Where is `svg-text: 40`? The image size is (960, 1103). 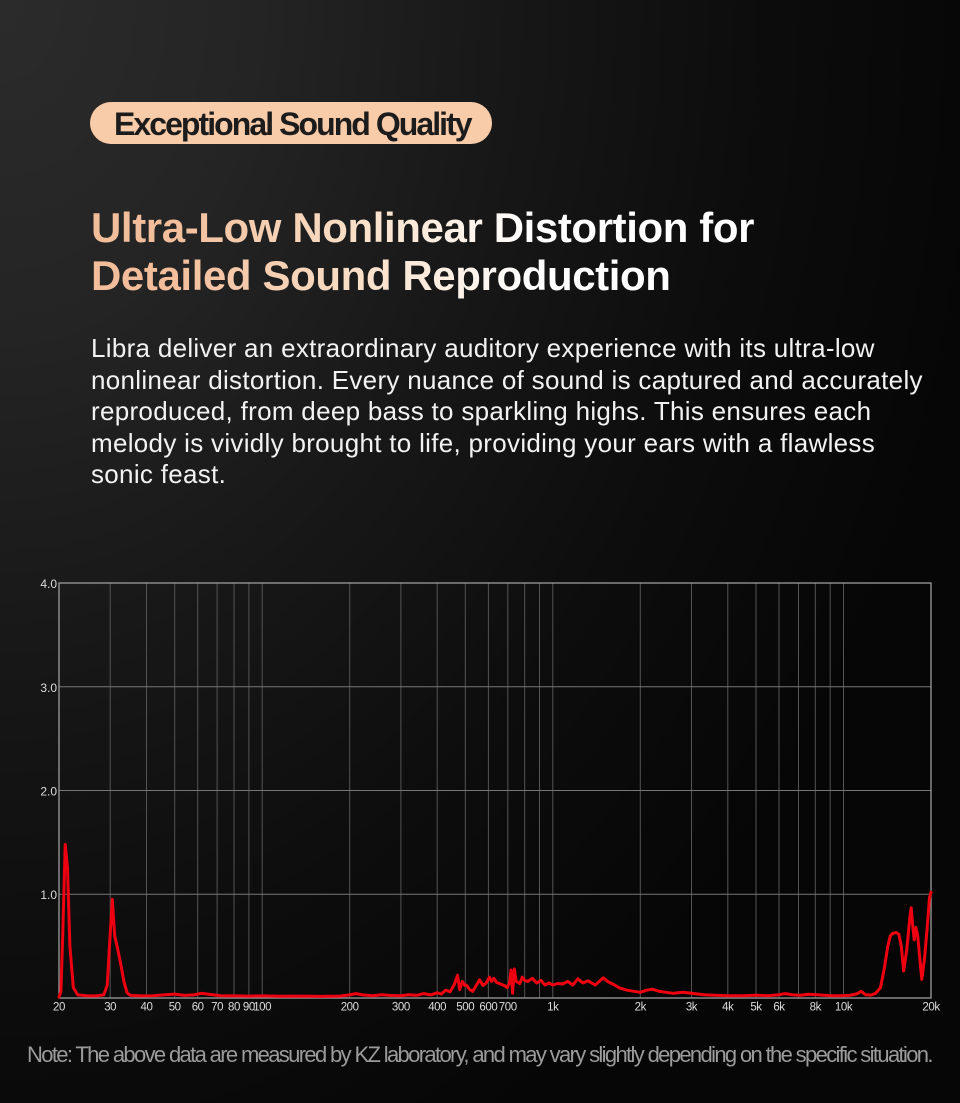 svg-text: 40 is located at coordinates (147, 1008).